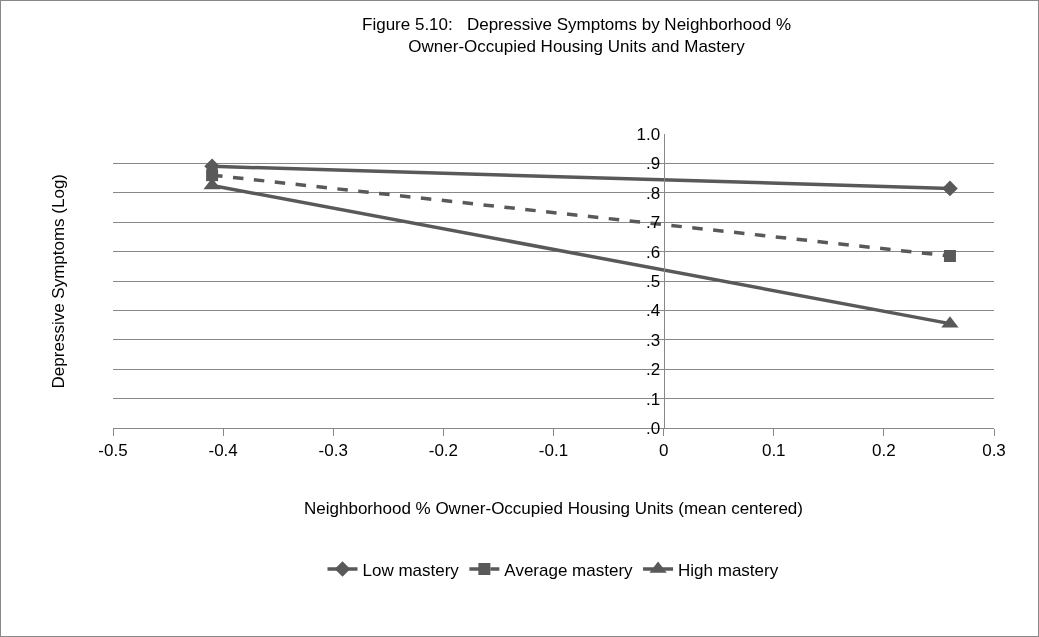 The width and height of the screenshot is (1039, 637). I want to click on y-tick-label: .4, so click(653, 311).